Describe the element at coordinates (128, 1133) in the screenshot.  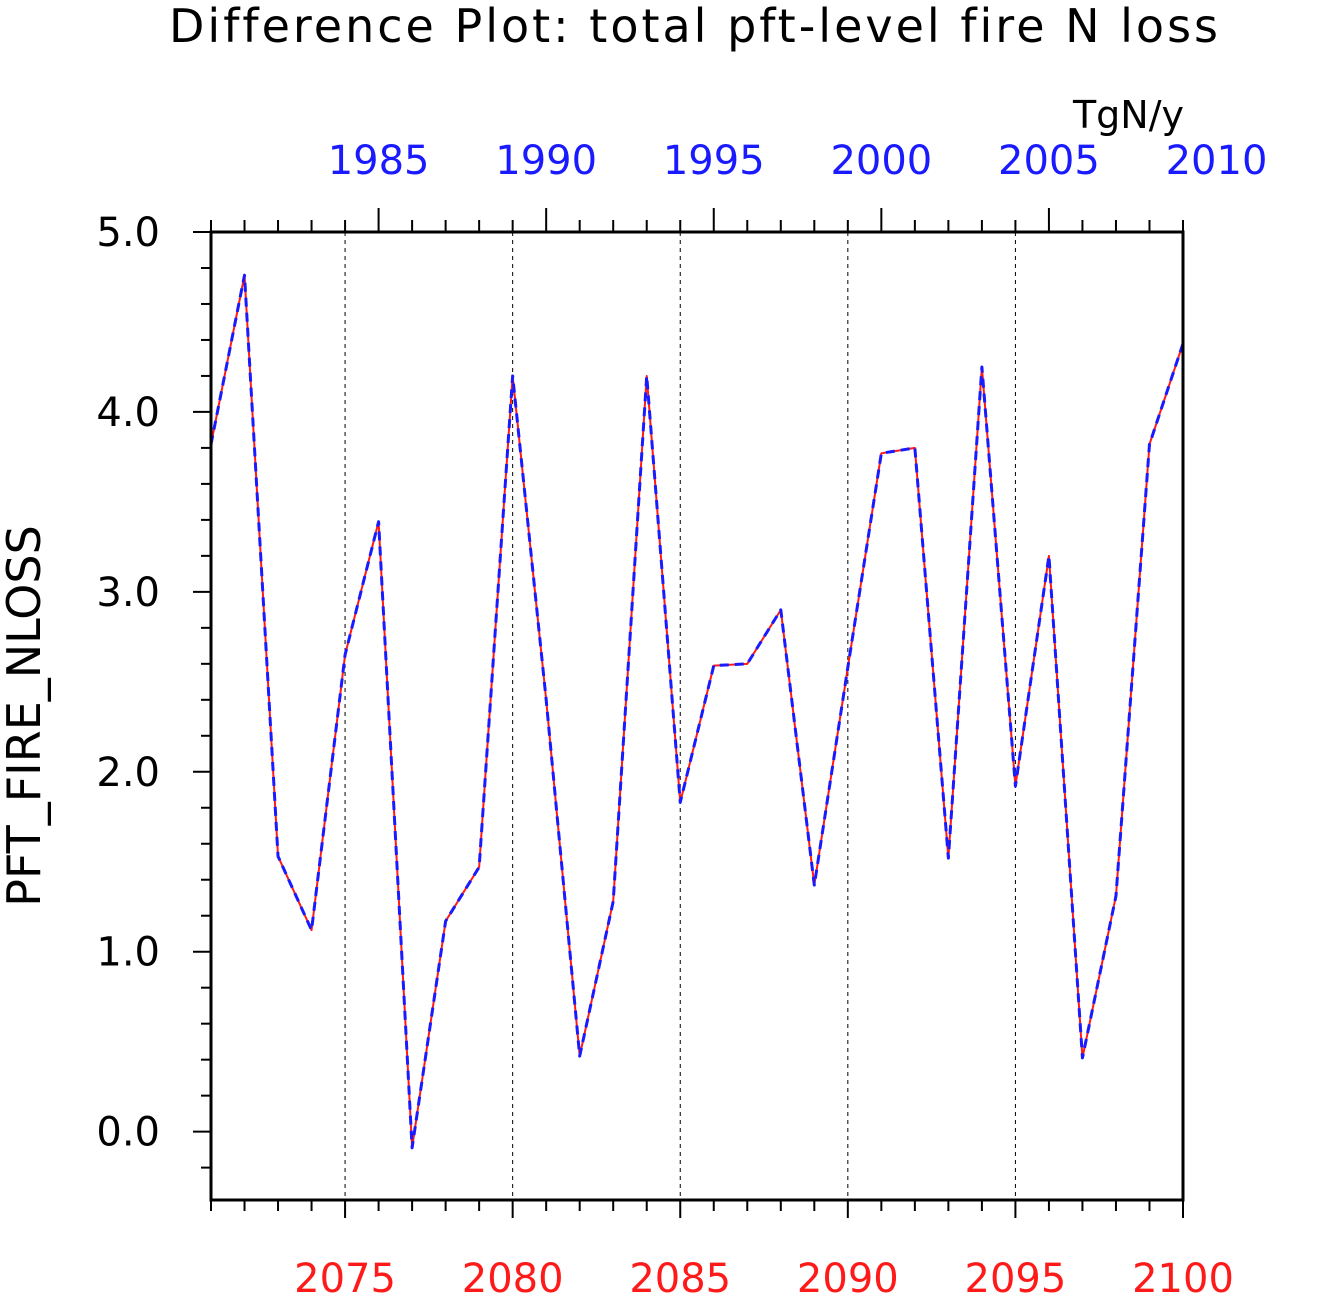
I see `y-tick-label: 0.0` at that location.